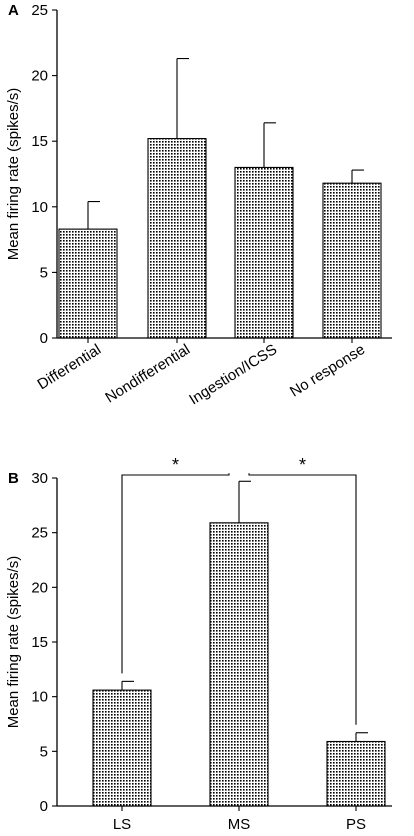 The height and width of the screenshot is (836, 414). I want to click on x-tick-label: LS, so click(122, 824).